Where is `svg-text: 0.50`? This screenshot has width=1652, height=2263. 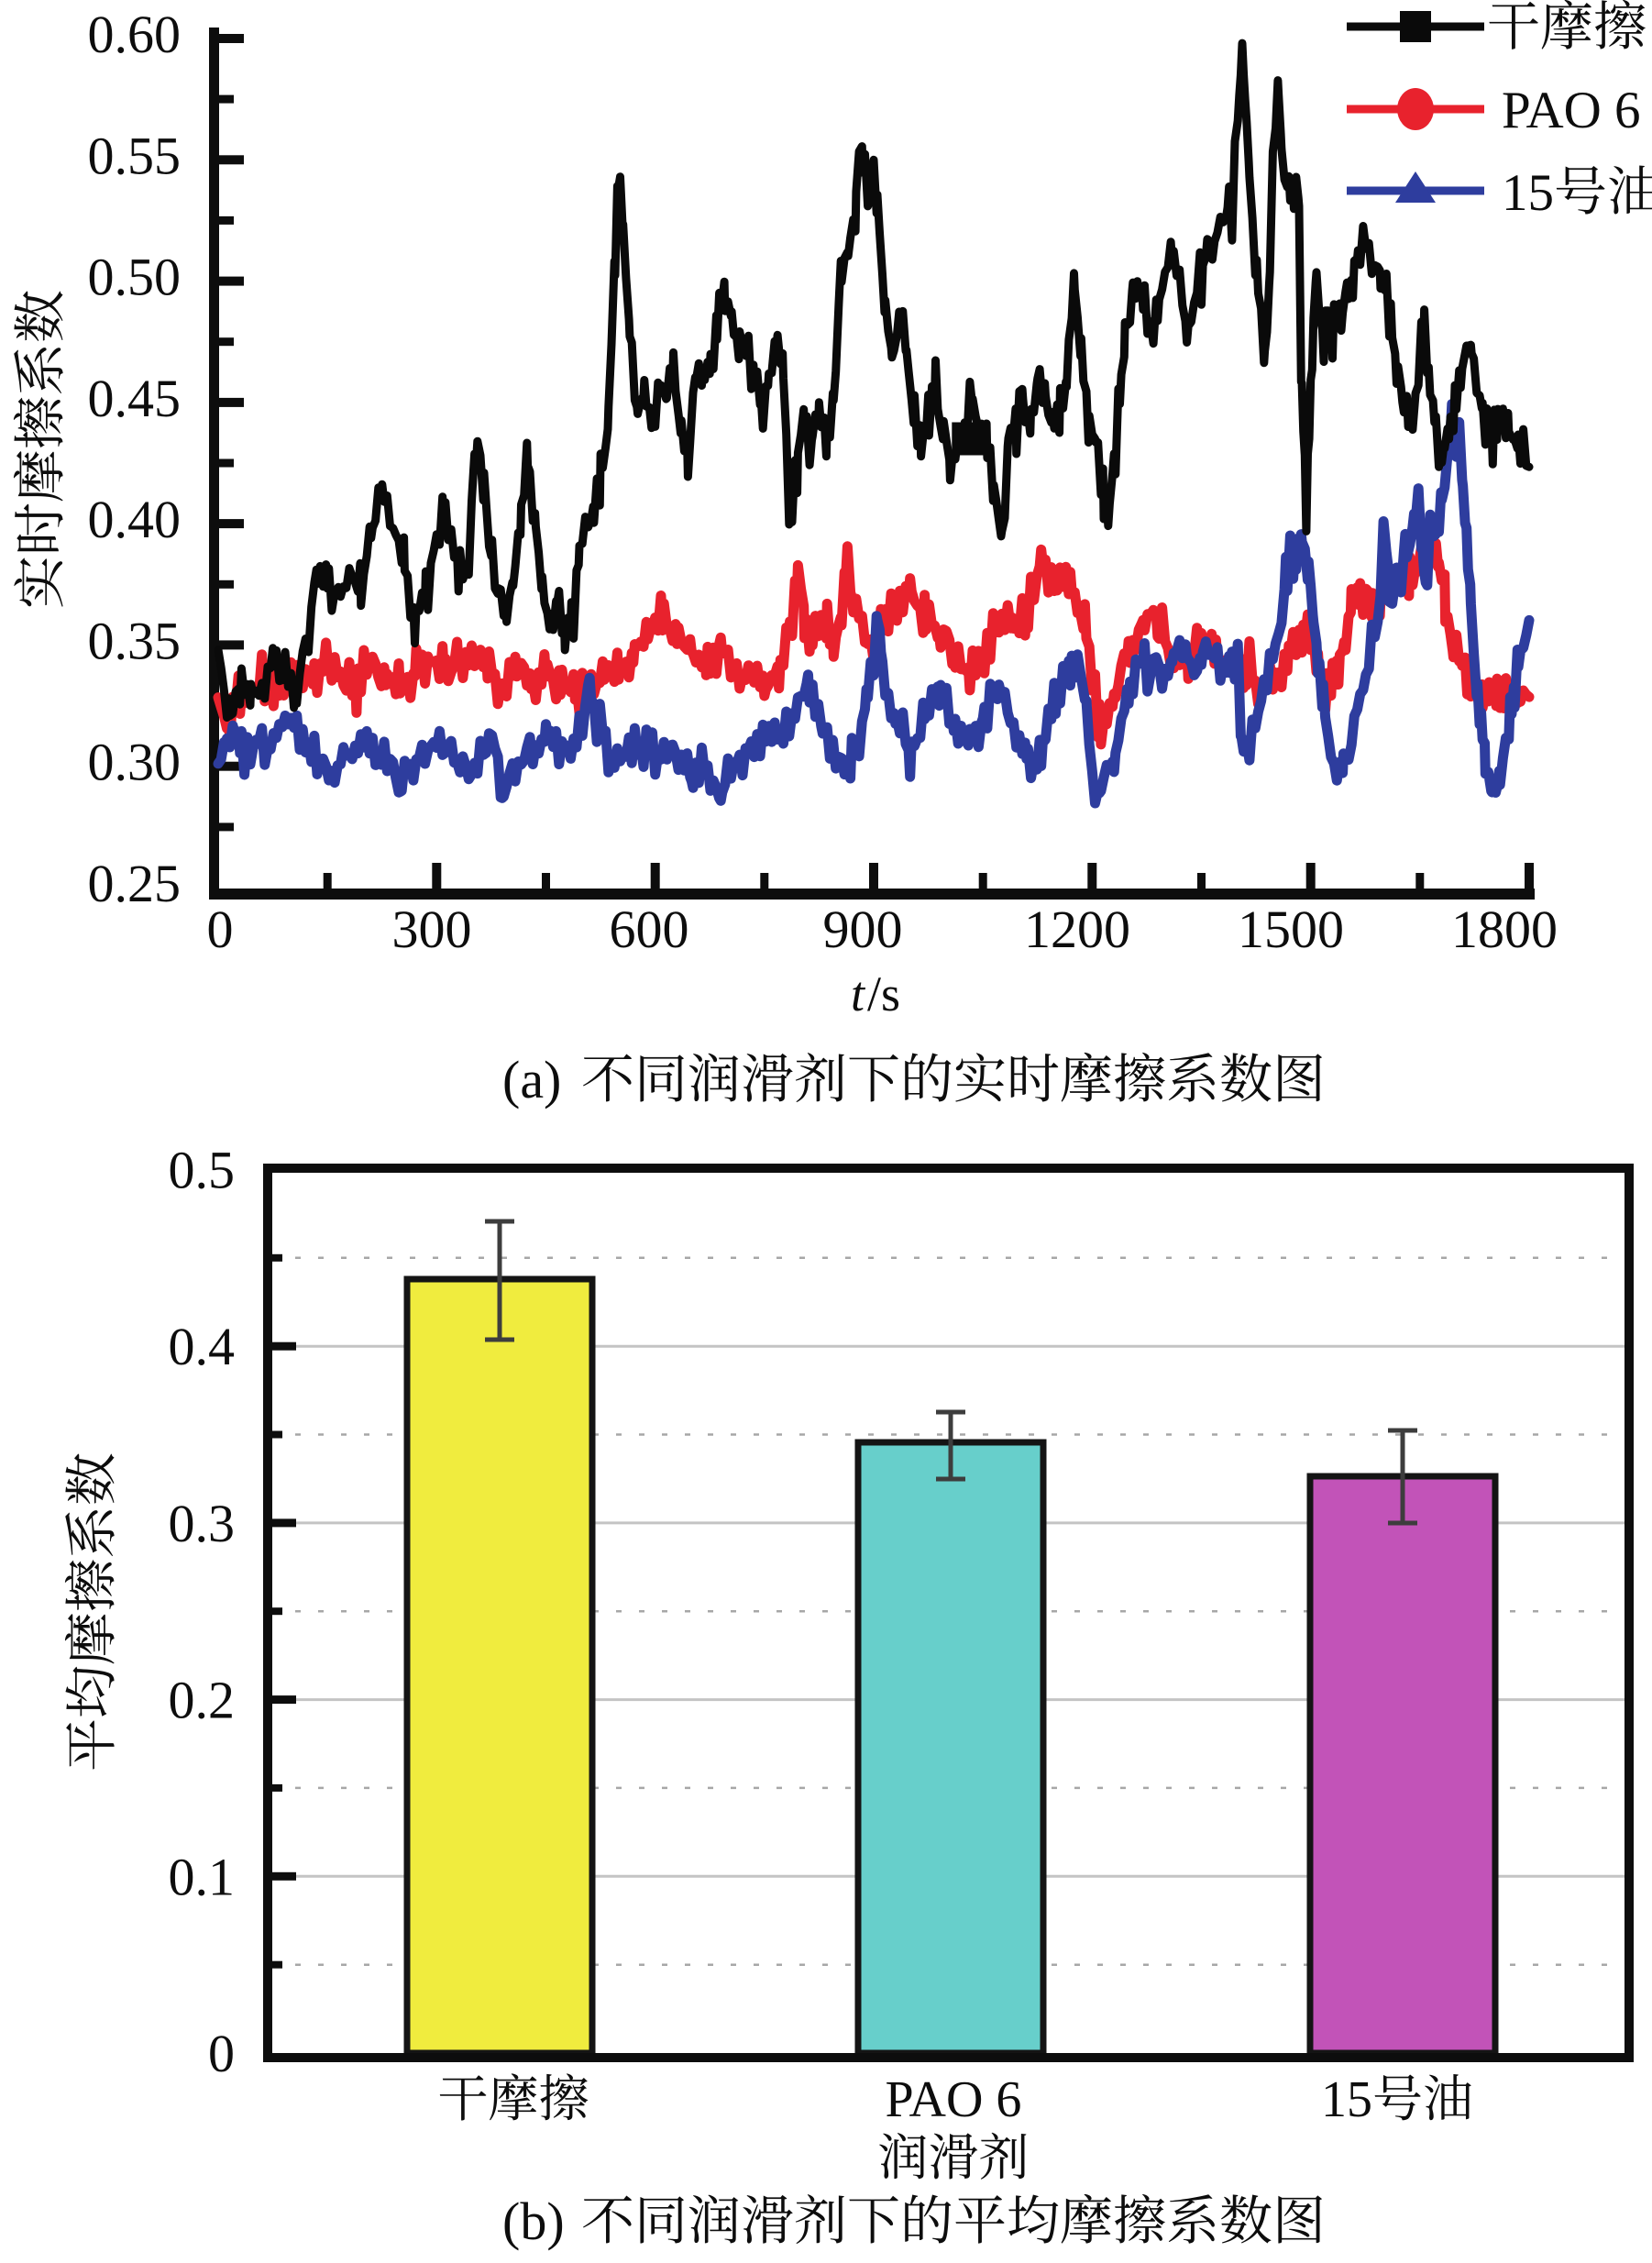 svg-text: 0.50 is located at coordinates (135, 278).